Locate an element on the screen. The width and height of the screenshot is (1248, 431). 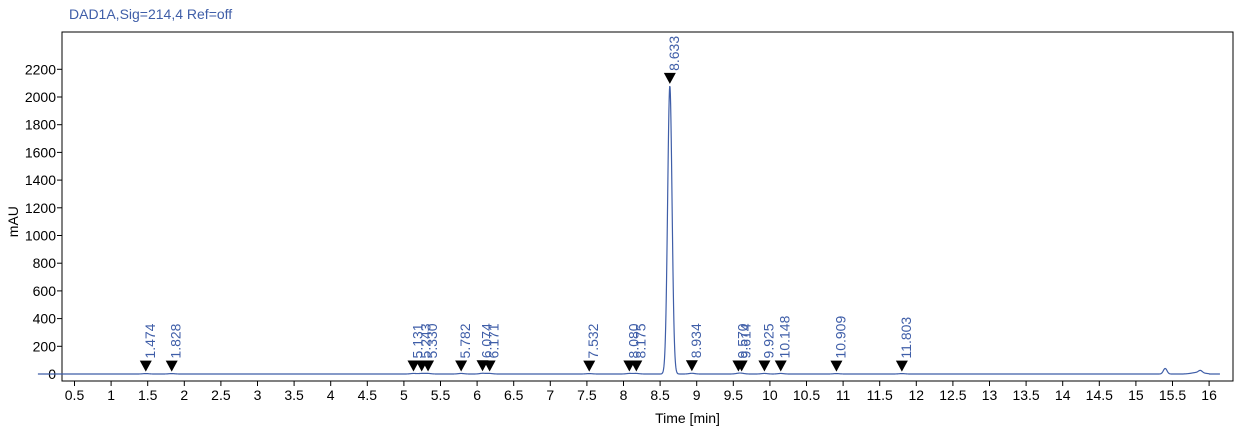
peak-label: 8.633 is located at coordinates (674, 53).